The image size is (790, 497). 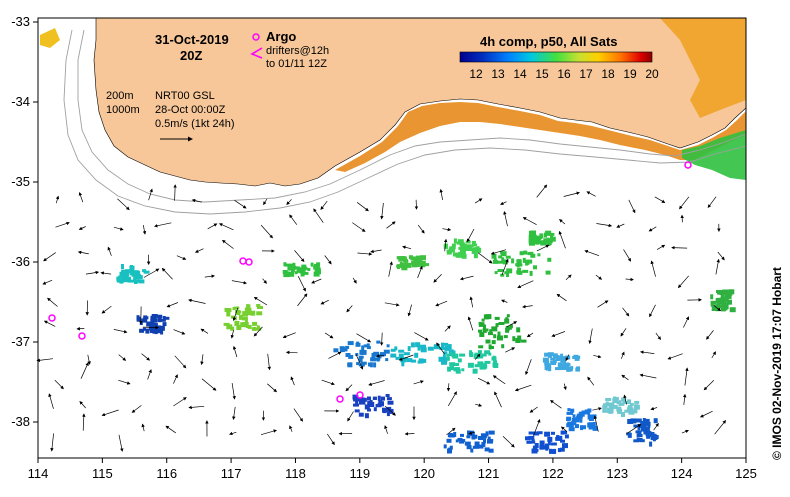 I want to click on x-tick-label: 124, so click(x=682, y=473).